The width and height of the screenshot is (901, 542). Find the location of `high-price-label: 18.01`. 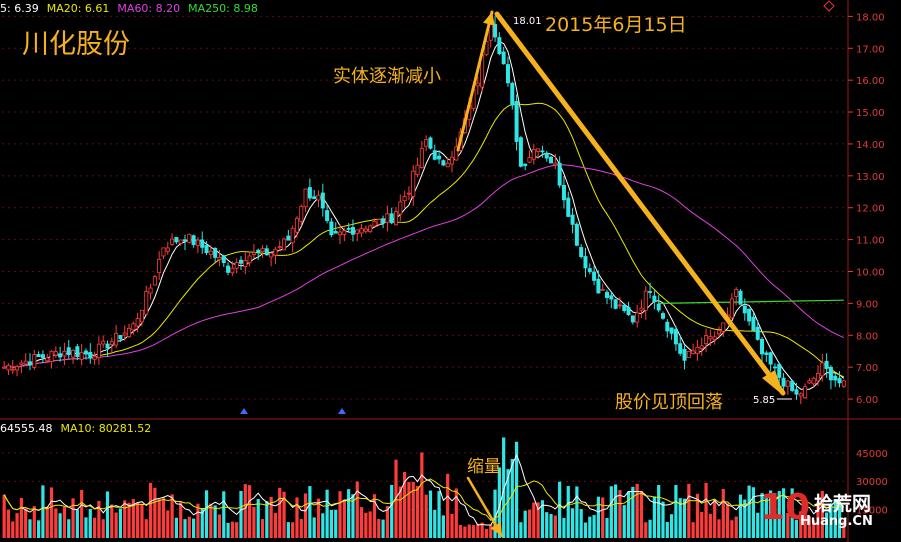

high-price-label: 18.01 is located at coordinates (527, 21).